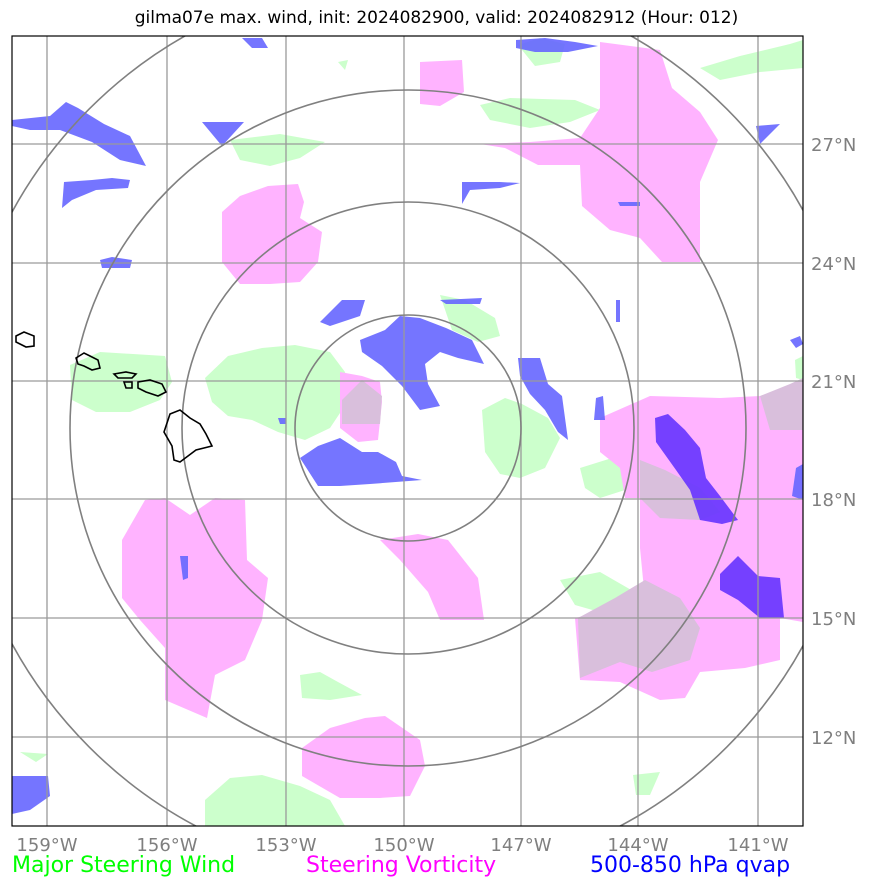  I want to click on legend-steering-vorticity: Steering Vorticity, so click(401, 865).